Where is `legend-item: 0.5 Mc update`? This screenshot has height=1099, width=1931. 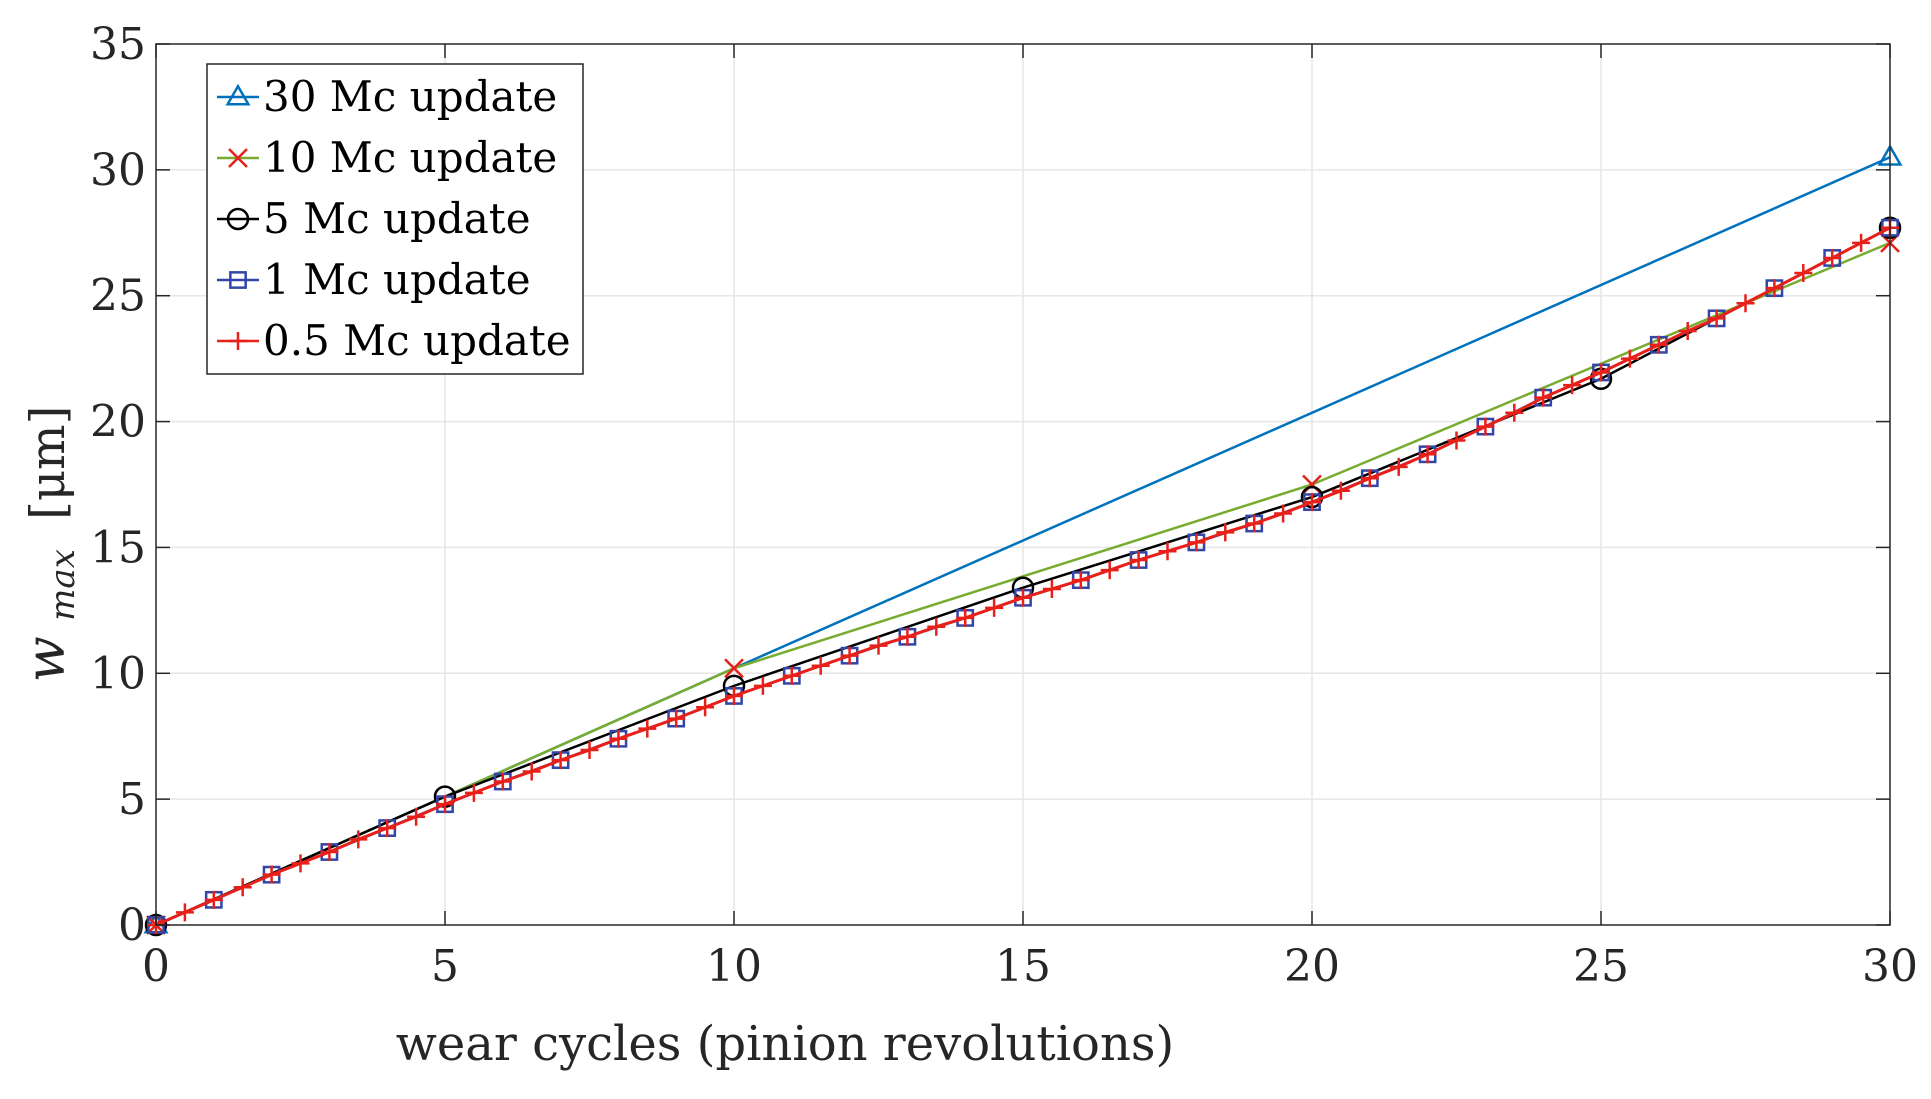 legend-item: 0.5 Mc update is located at coordinates (394, 340).